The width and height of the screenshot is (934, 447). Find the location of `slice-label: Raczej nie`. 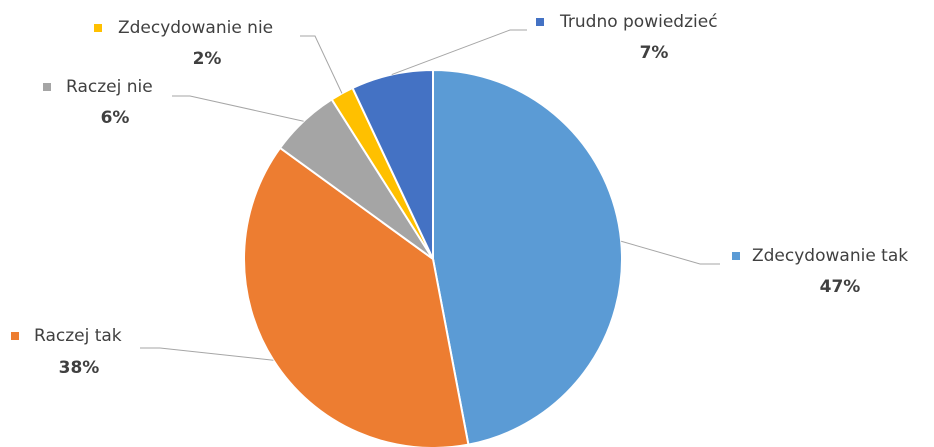

slice-label: Raczej nie is located at coordinates (109, 87).